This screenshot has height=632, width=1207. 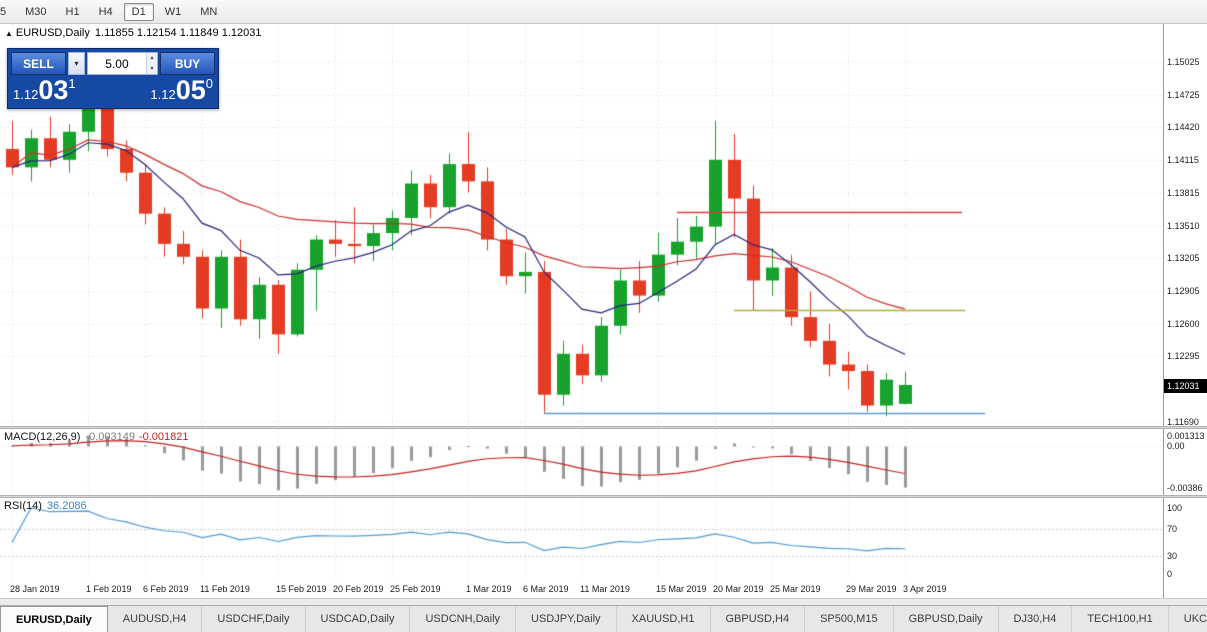 What do you see at coordinates (1188, 619) in the screenshot?
I see `chart-tab-ukc: UKC` at bounding box center [1188, 619].